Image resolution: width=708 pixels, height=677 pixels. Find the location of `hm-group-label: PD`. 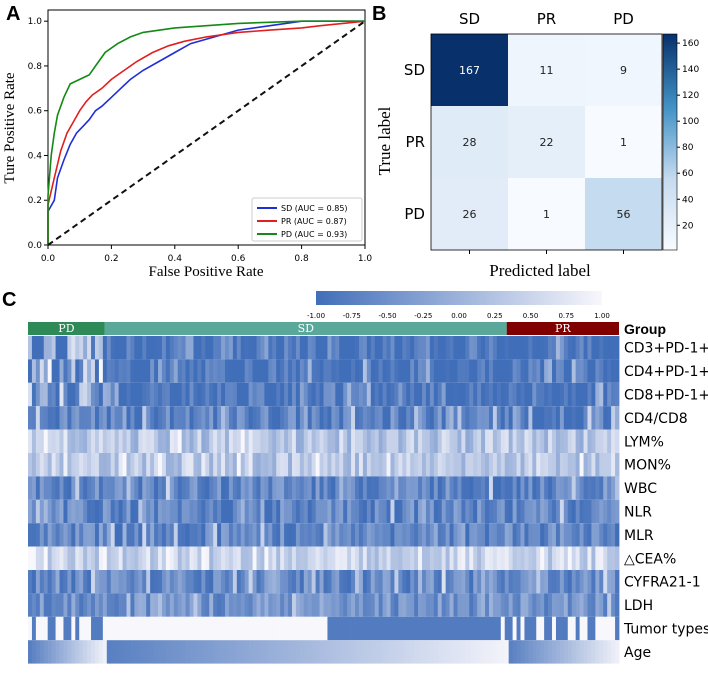

hm-group-label: PD is located at coordinates (66, 328).